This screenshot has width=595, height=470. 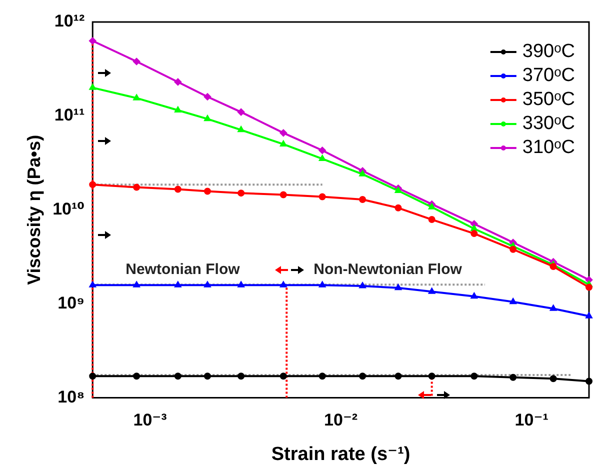 I want to click on y-tick-label: 10¹², so click(x=69, y=21).